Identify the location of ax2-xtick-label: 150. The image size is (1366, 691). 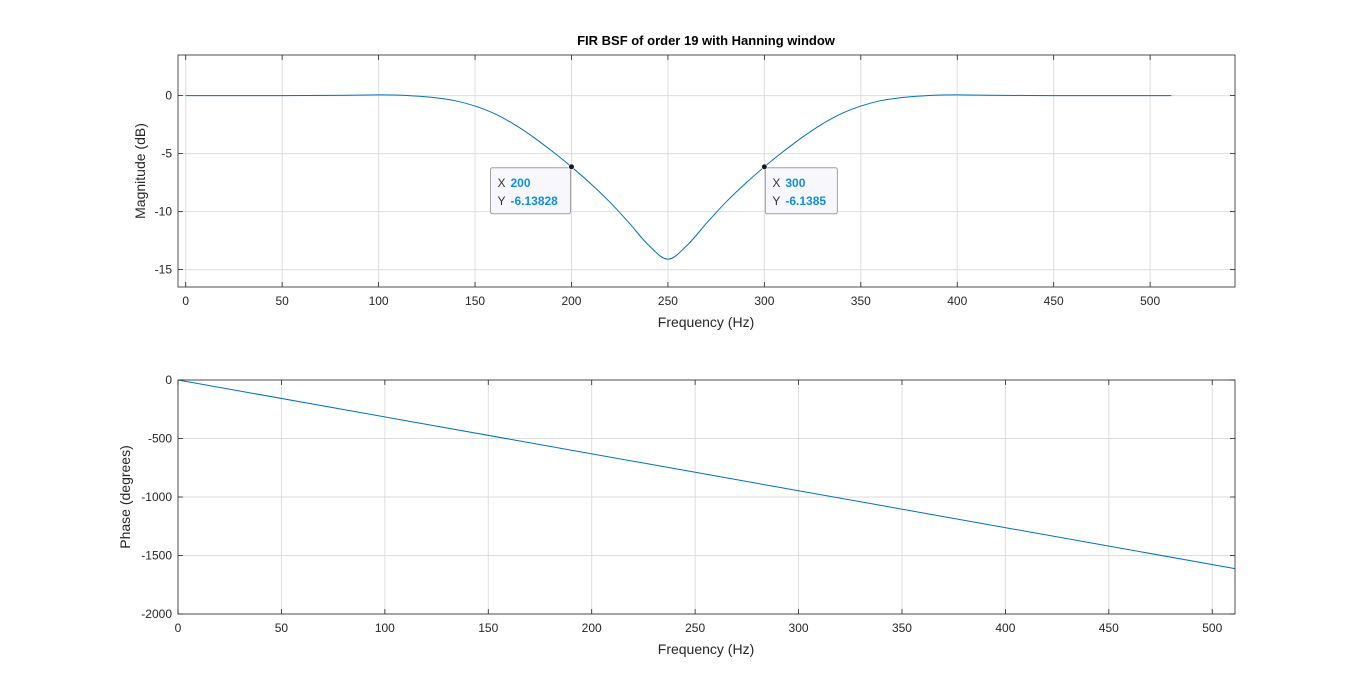
(488, 628).